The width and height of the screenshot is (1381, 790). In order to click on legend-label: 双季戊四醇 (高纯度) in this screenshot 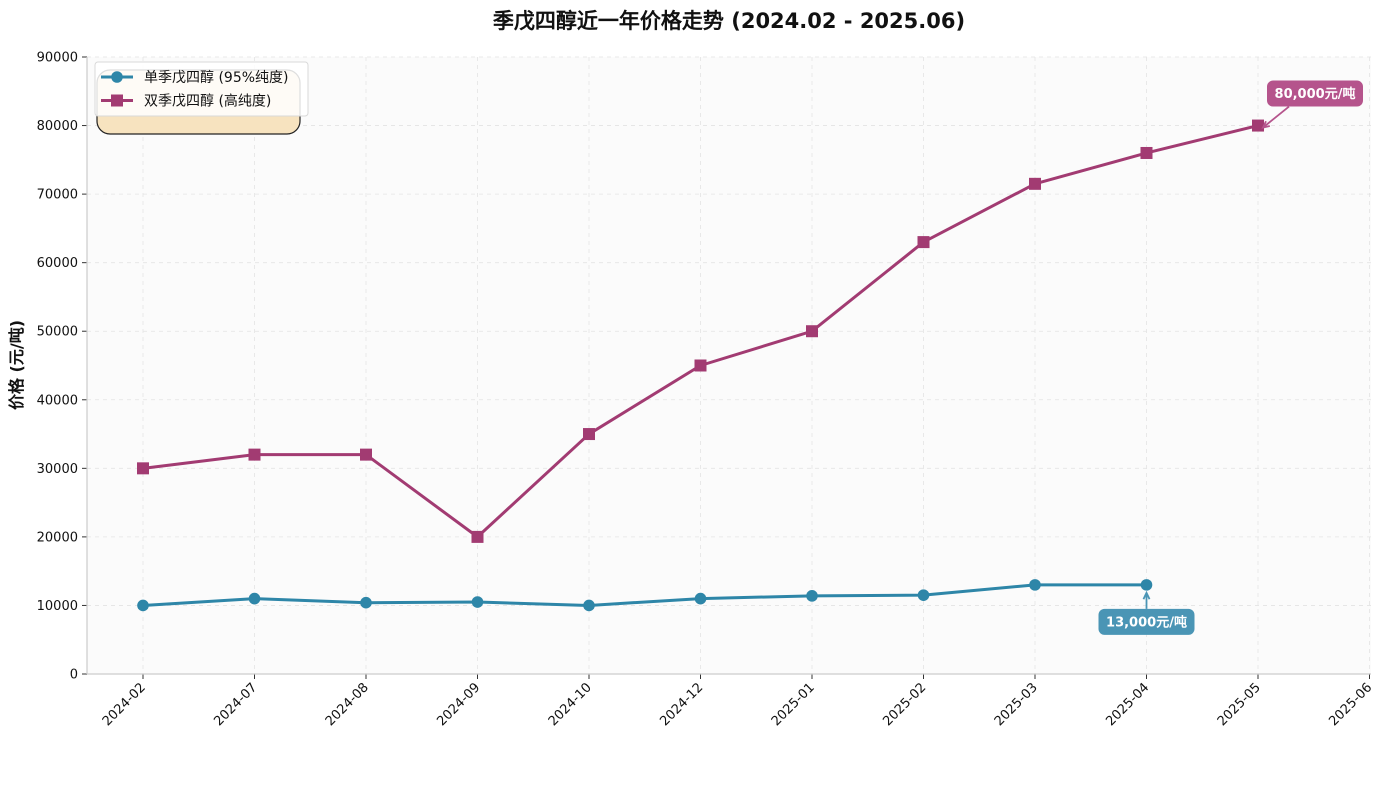, I will do `click(207, 101)`.